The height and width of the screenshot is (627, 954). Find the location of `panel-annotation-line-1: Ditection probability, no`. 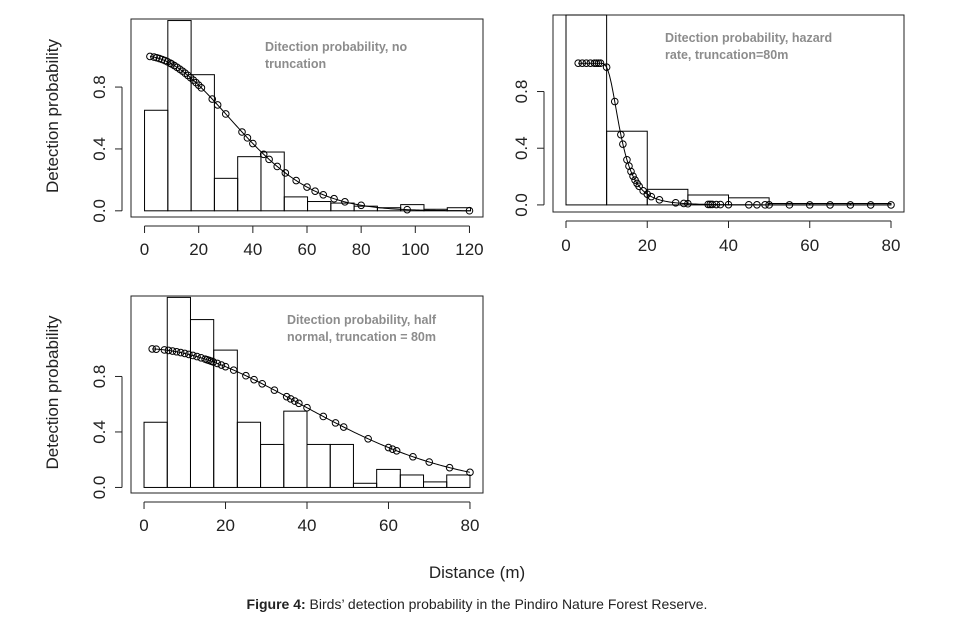

panel-annotation-line-1: Ditection probability, no is located at coordinates (336, 47).